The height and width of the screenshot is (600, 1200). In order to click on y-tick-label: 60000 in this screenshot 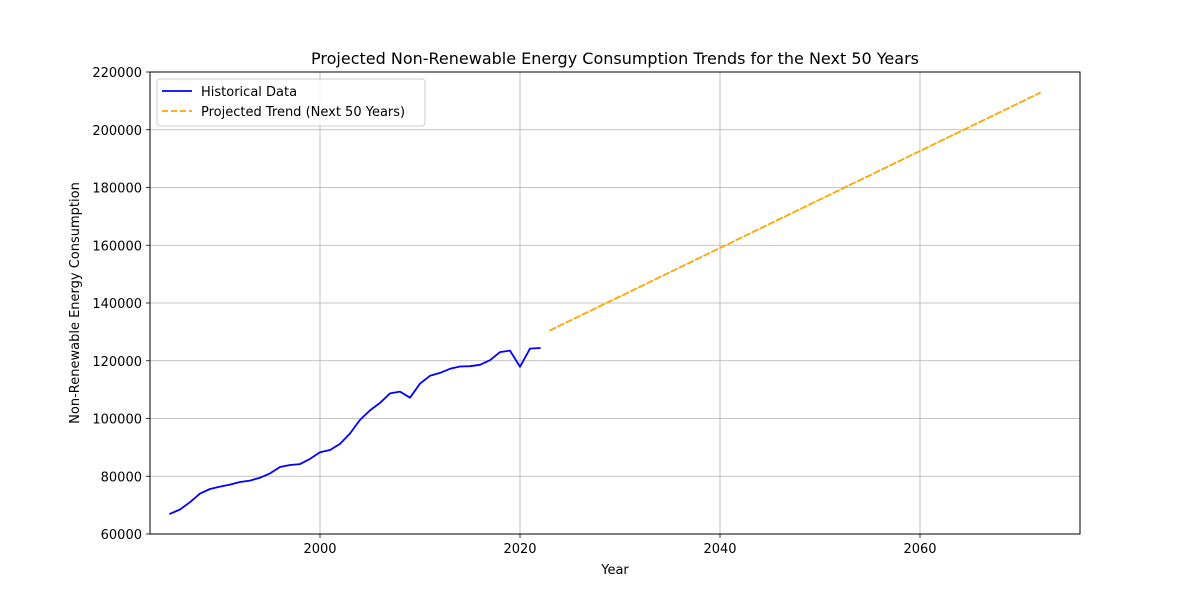, I will do `click(121, 535)`.